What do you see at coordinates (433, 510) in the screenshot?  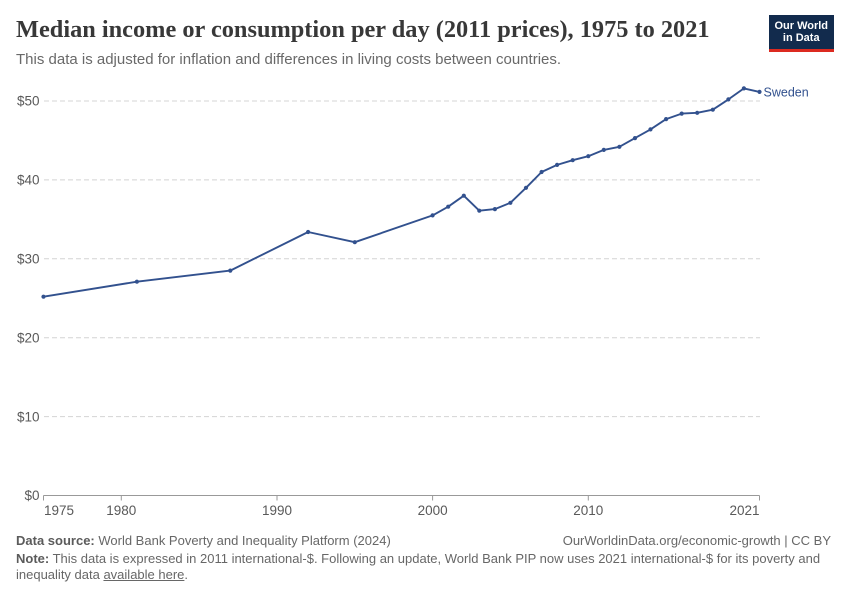 I see `svg-text: 2000` at bounding box center [433, 510].